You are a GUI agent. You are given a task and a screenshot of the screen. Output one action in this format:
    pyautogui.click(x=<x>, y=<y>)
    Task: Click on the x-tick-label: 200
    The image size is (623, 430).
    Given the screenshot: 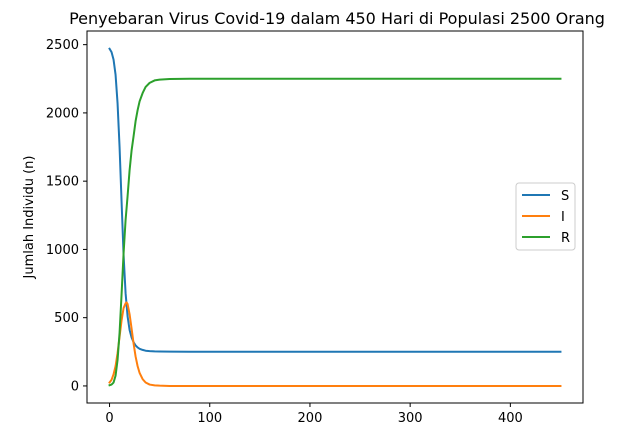 What is the action you would take?
    pyautogui.click(x=310, y=418)
    